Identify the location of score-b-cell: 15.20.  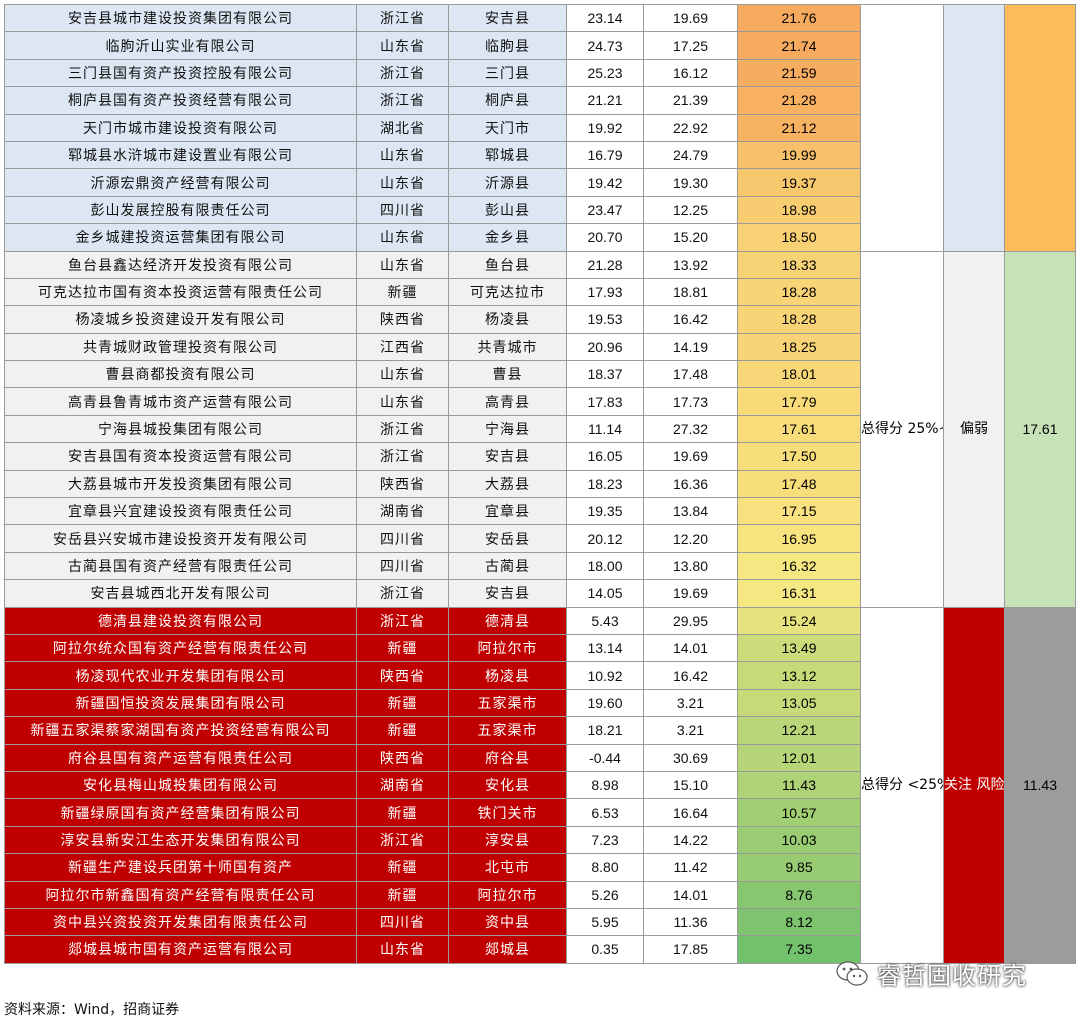
(690, 237).